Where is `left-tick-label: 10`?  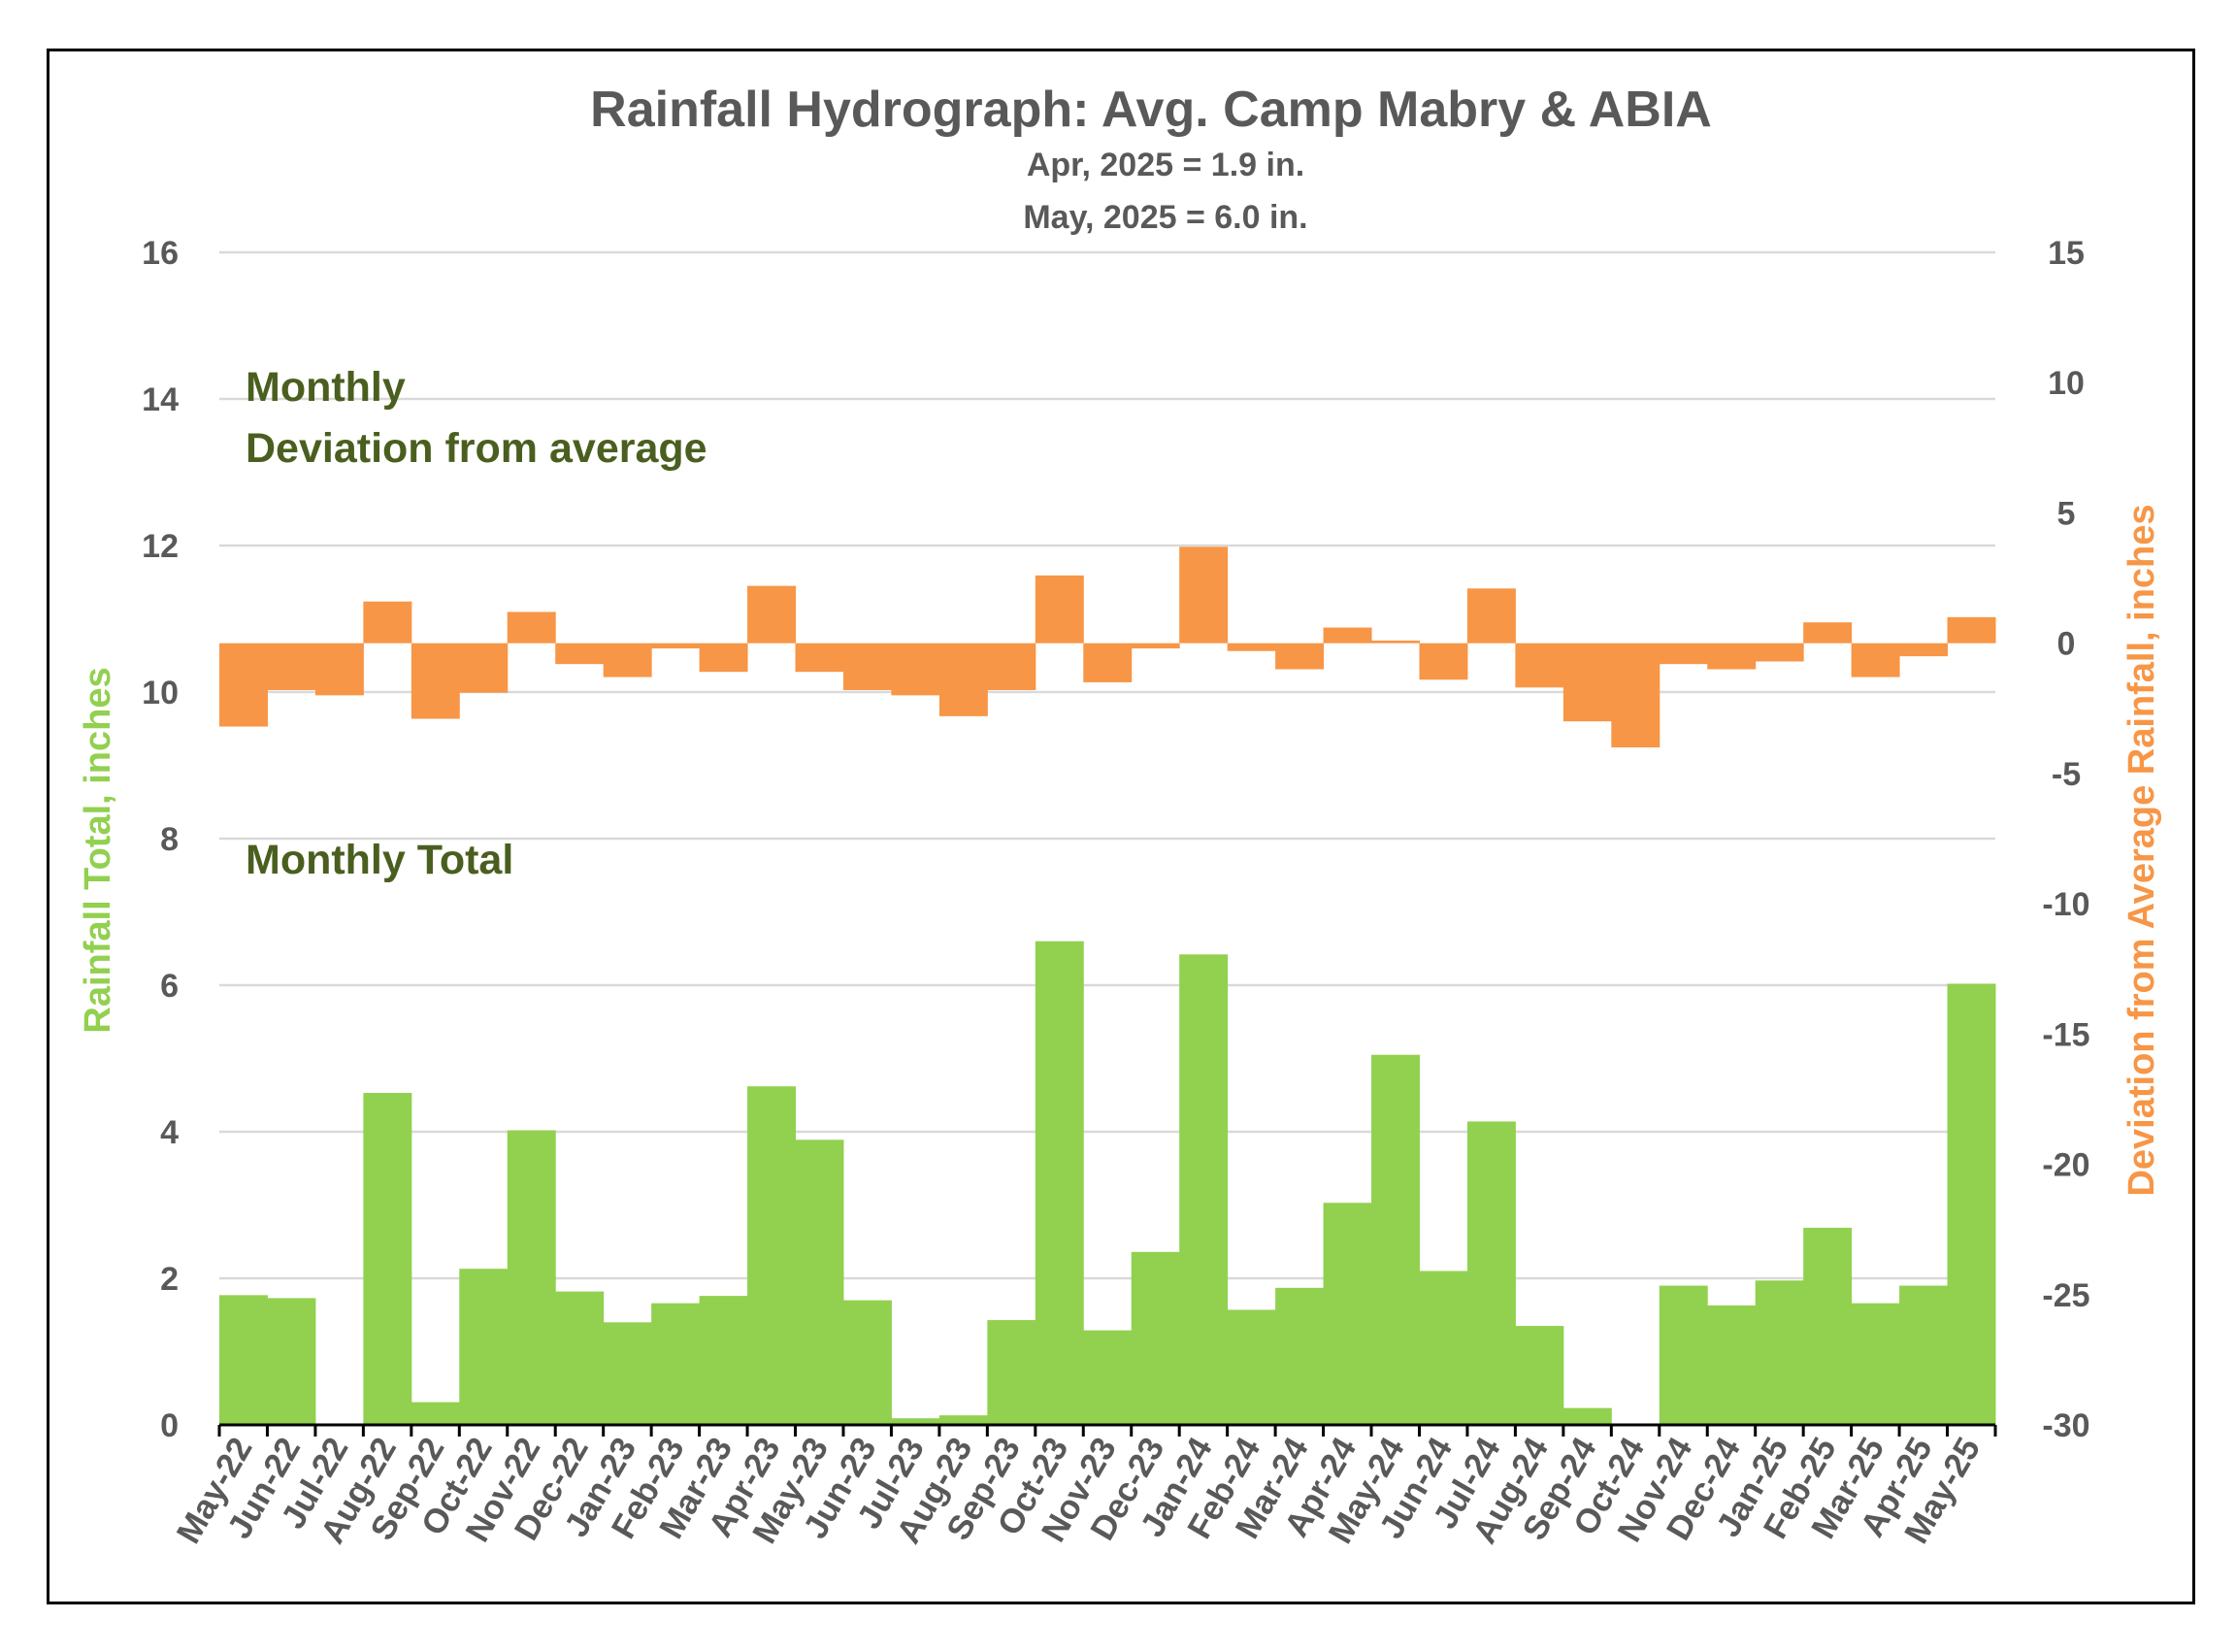 left-tick-label: 10 is located at coordinates (161, 693).